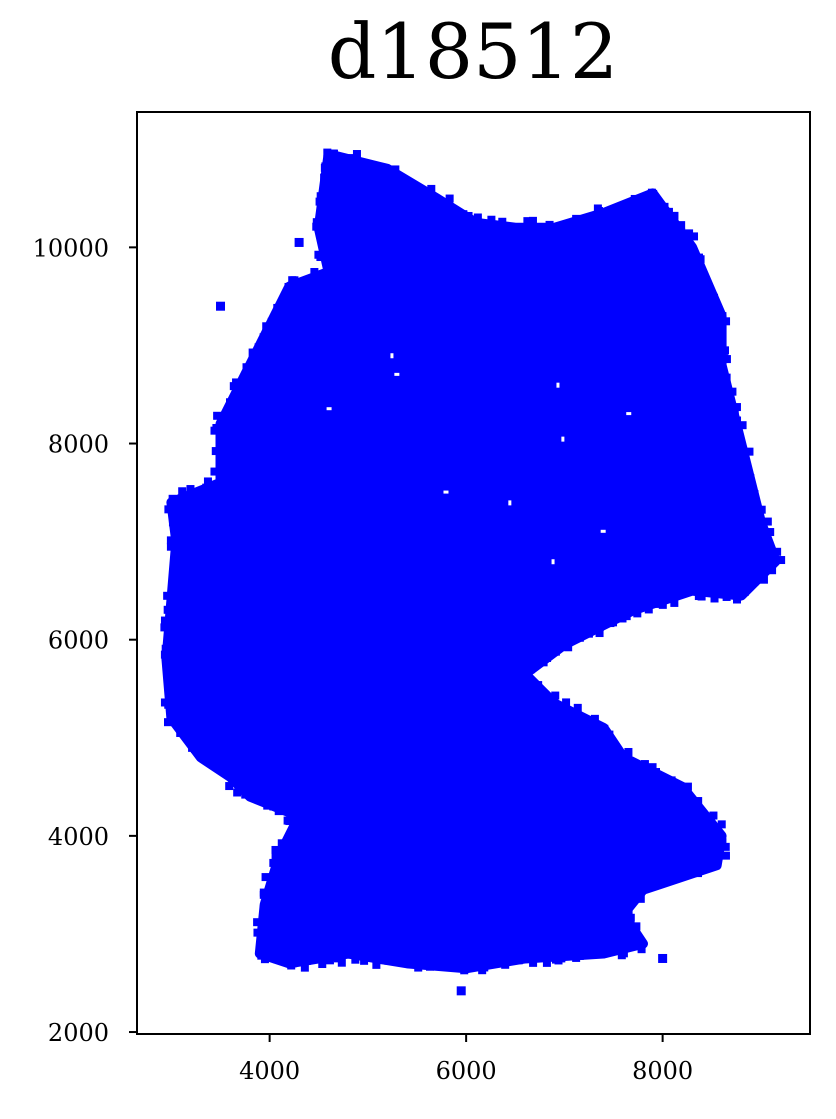 The width and height of the screenshot is (836, 1119). I want to click on x-tick-label: 4000, so click(269, 1071).